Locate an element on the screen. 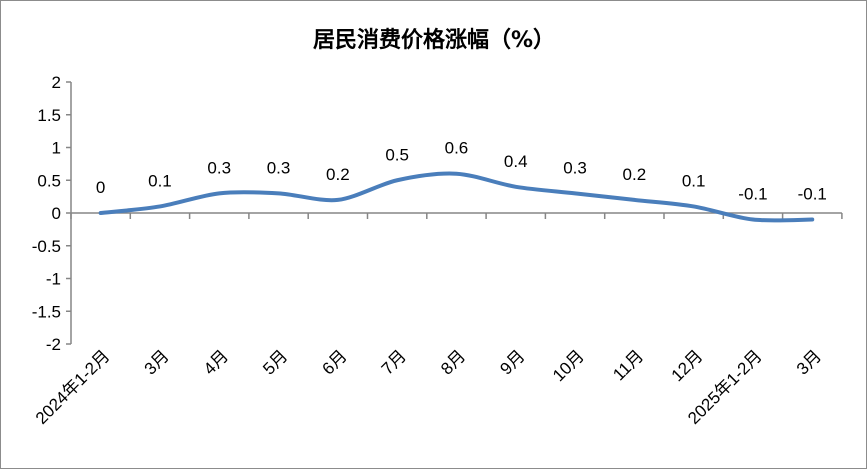 The image size is (867, 469). y-tick-label: 0.5 is located at coordinates (49, 180).